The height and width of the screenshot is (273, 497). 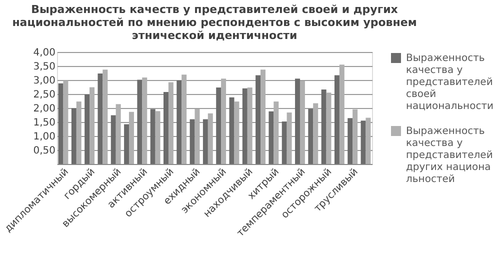 What do you see at coordinates (44, 53) in the screenshot?
I see `y-tick-label: 4,00` at bounding box center [44, 53].